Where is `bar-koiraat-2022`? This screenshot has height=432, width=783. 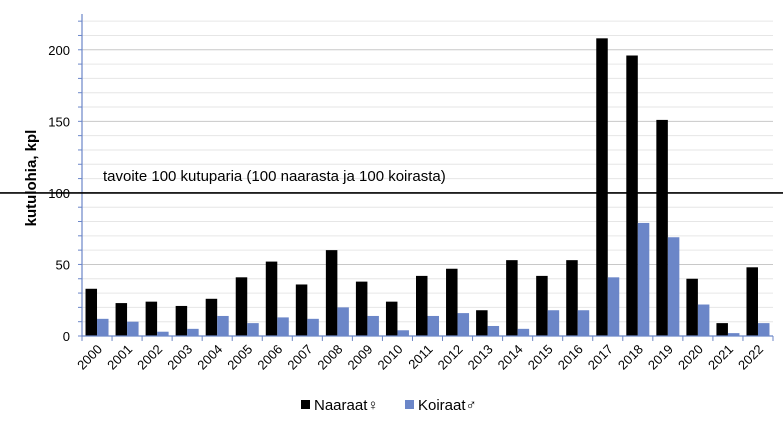
bar-koiraat-2022 is located at coordinates (763, 329).